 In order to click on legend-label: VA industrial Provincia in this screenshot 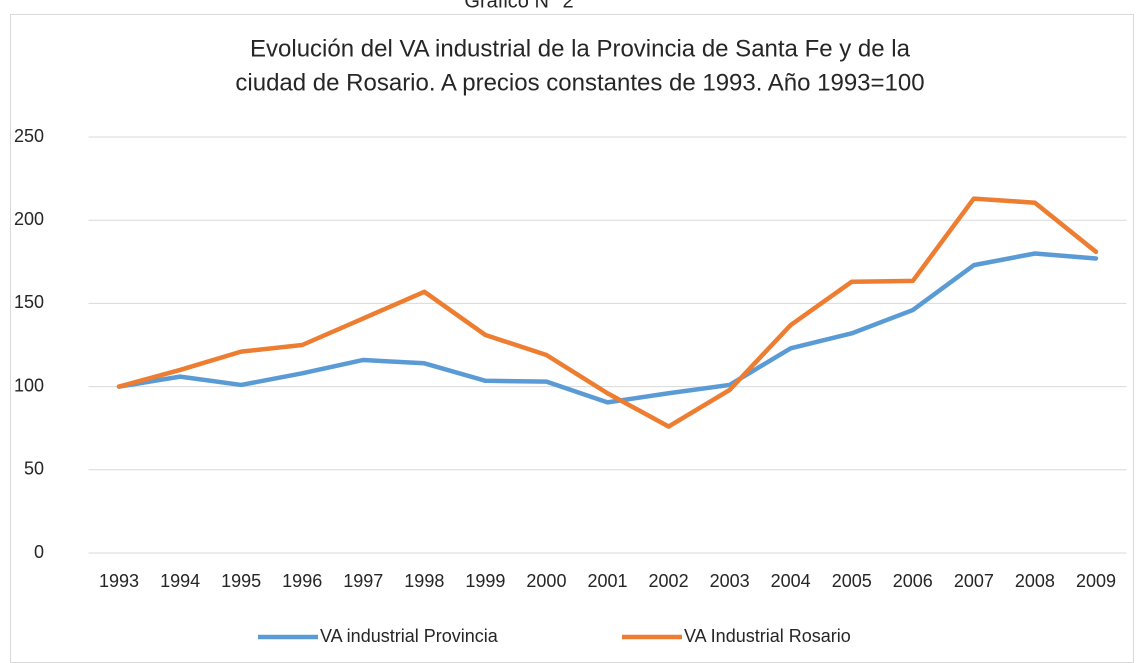, I will do `click(409, 636)`.